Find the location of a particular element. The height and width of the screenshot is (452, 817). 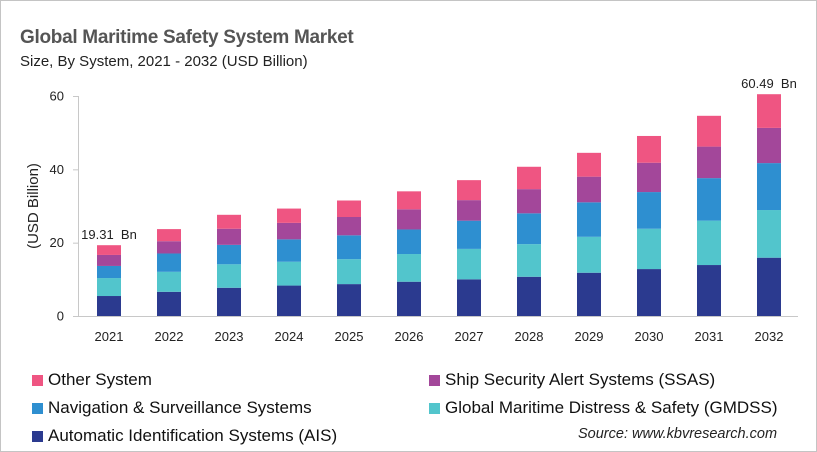

bar-stack-2025 is located at coordinates (349, 258).